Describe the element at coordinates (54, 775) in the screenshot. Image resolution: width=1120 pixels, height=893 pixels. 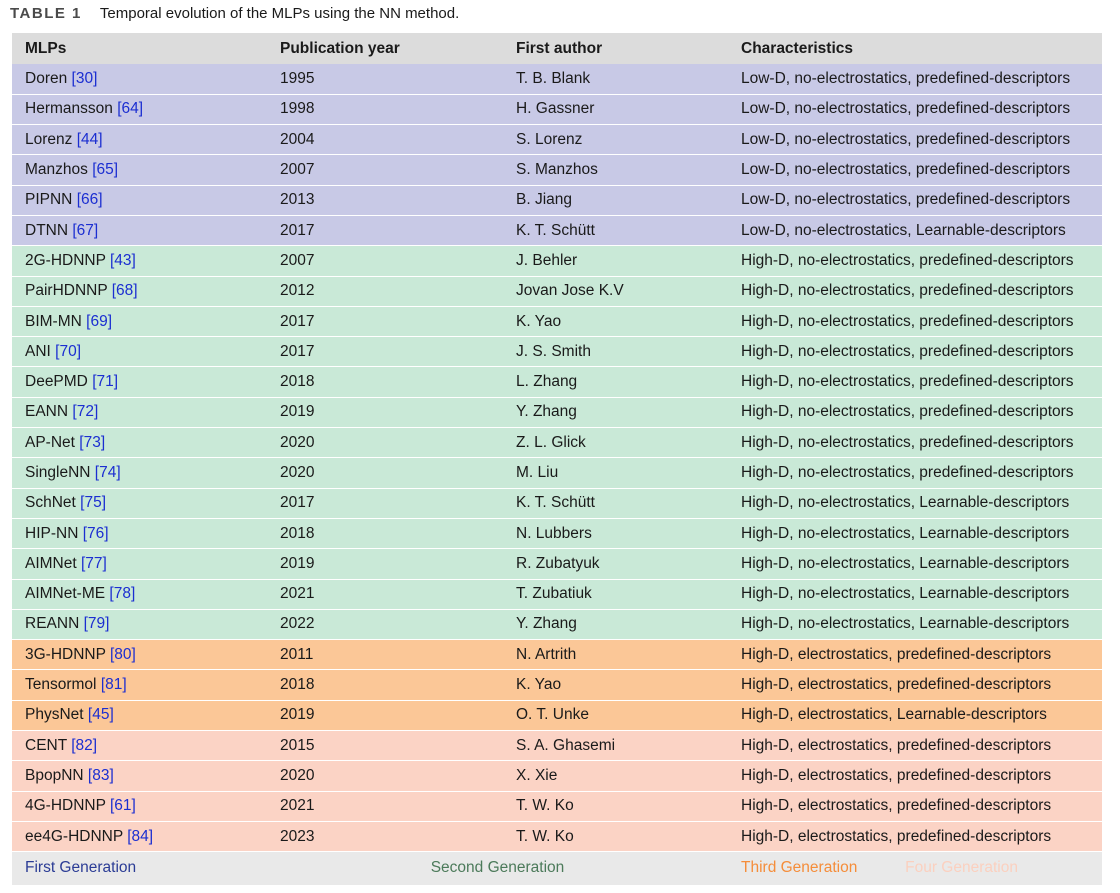
I see `mlp-name: BpopNN` at that location.